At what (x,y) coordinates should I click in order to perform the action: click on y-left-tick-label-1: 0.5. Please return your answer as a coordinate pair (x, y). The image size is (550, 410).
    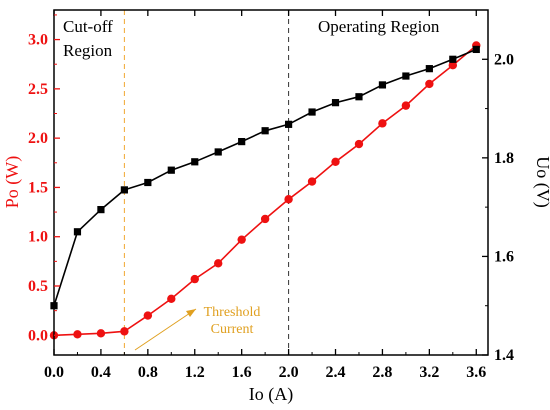
    Looking at the image, I should click on (38, 286).